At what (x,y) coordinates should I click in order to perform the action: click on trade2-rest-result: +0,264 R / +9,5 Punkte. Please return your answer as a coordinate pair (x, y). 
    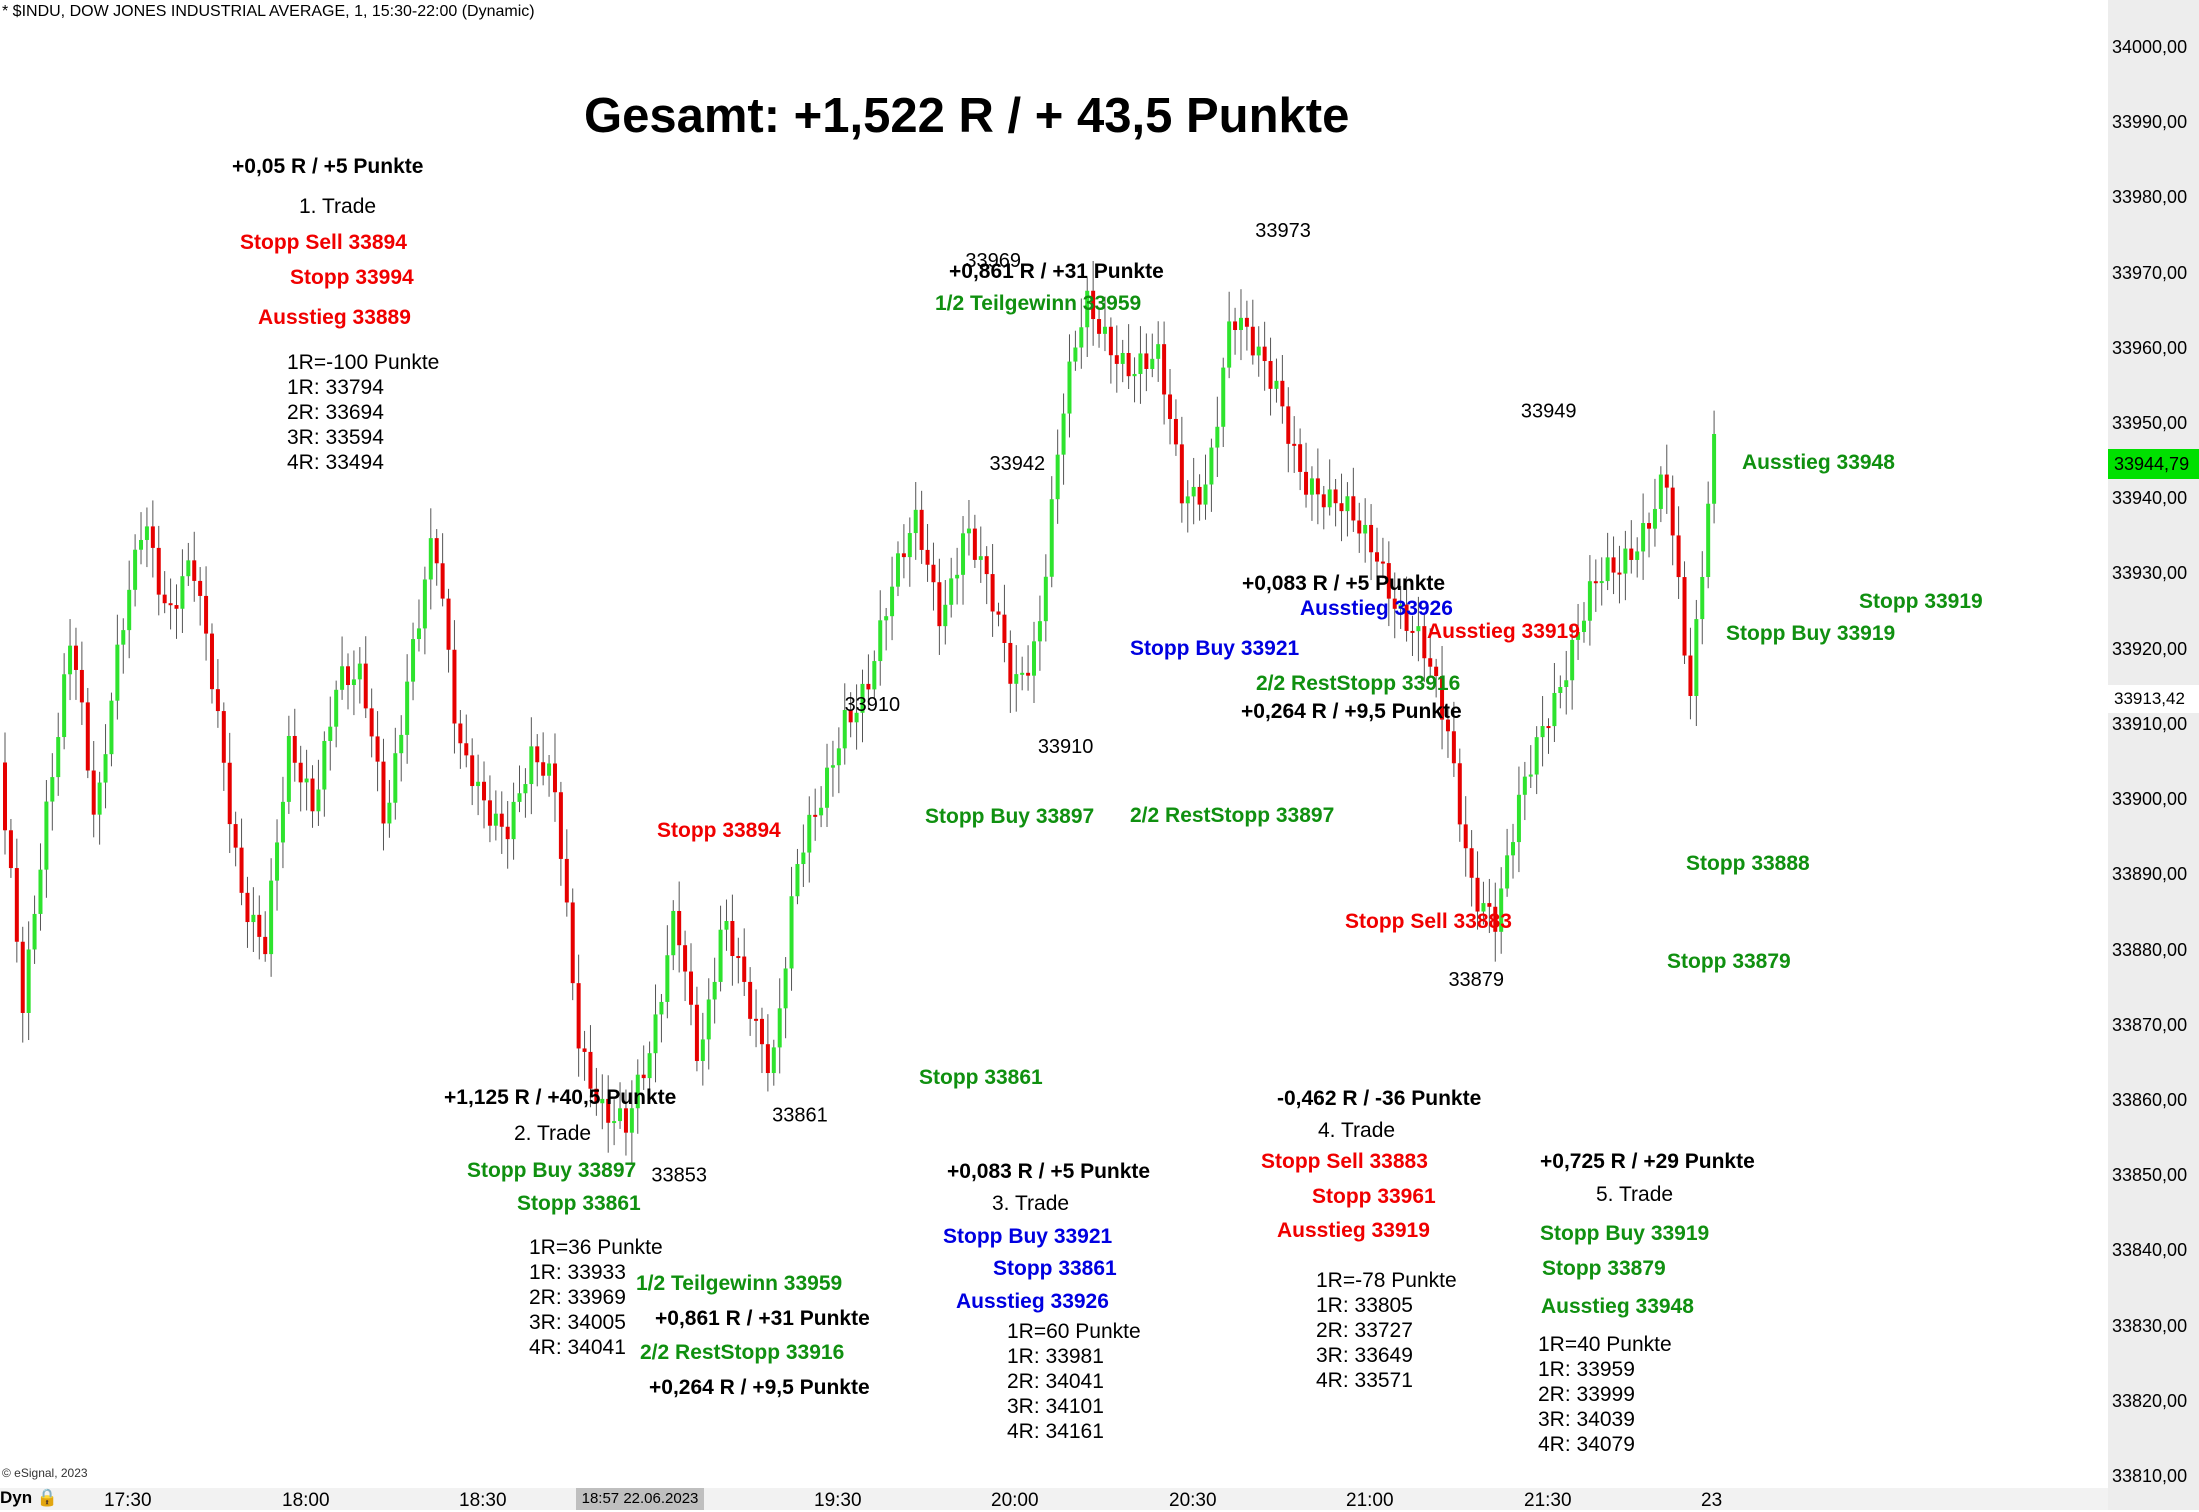
    Looking at the image, I should click on (759, 1387).